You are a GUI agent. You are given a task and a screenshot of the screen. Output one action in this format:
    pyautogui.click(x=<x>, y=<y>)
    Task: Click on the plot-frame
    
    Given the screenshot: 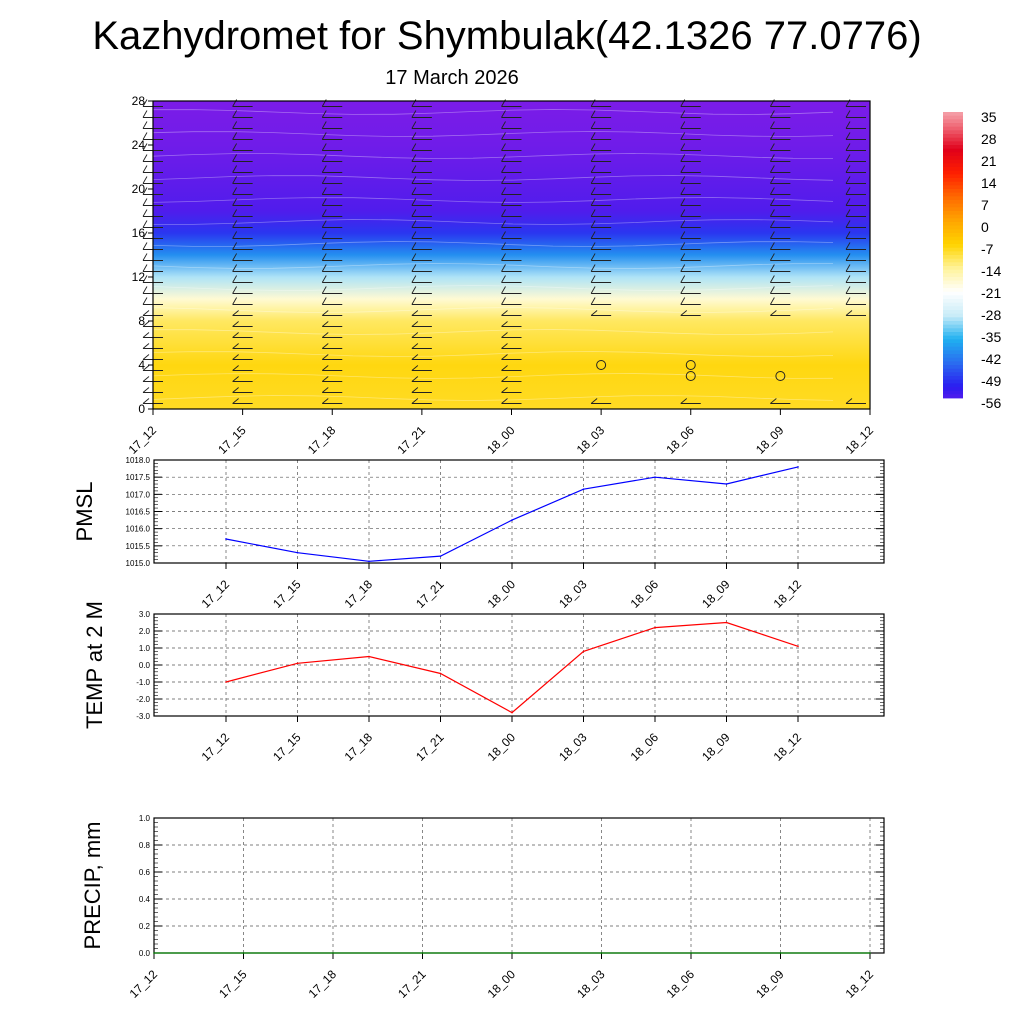 What is the action you would take?
    pyautogui.click(x=519, y=665)
    